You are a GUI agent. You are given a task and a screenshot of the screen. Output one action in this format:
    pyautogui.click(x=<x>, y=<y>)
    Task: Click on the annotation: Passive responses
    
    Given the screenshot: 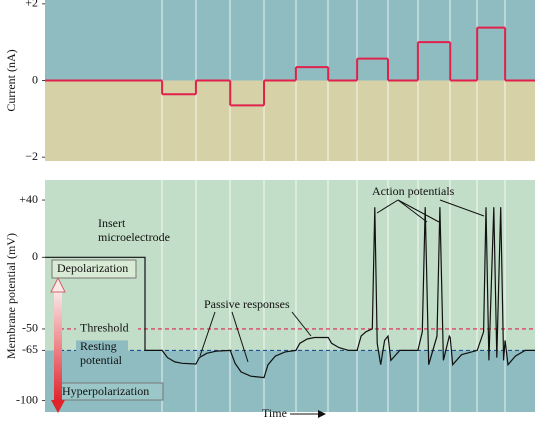 What is the action you would take?
    pyautogui.click(x=247, y=304)
    